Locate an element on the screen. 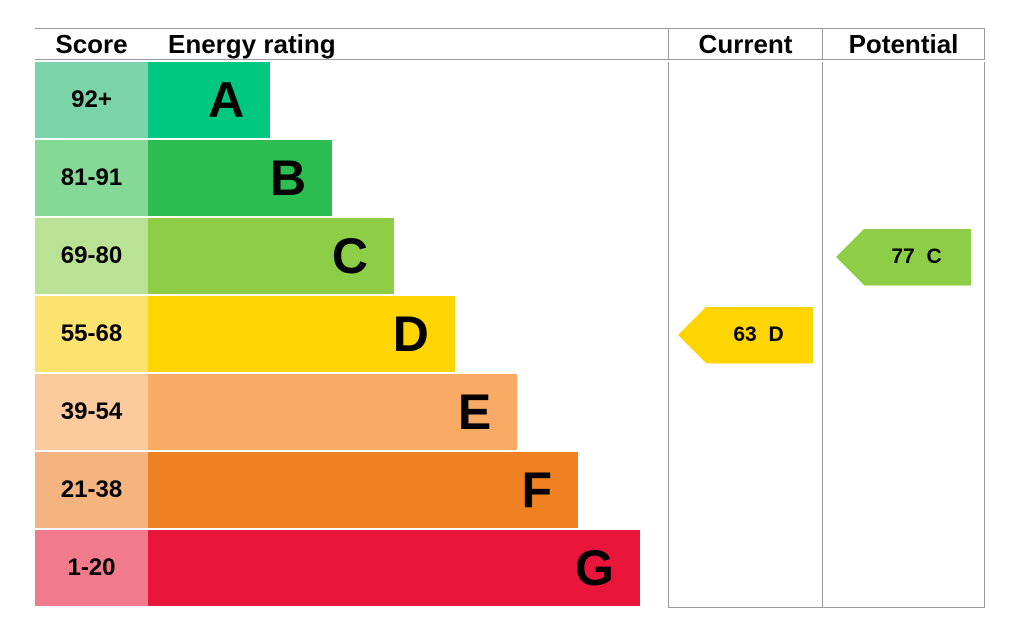 This screenshot has height=635, width=1024. band-row-a: 92+ A is located at coordinates (510, 101).